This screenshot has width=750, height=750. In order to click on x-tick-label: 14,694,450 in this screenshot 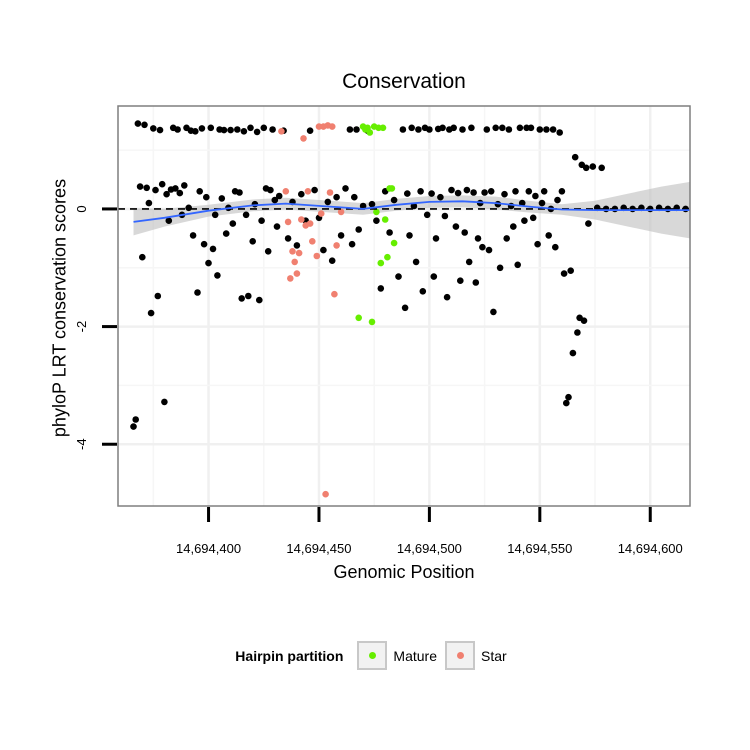, I will do `click(318, 548)`.